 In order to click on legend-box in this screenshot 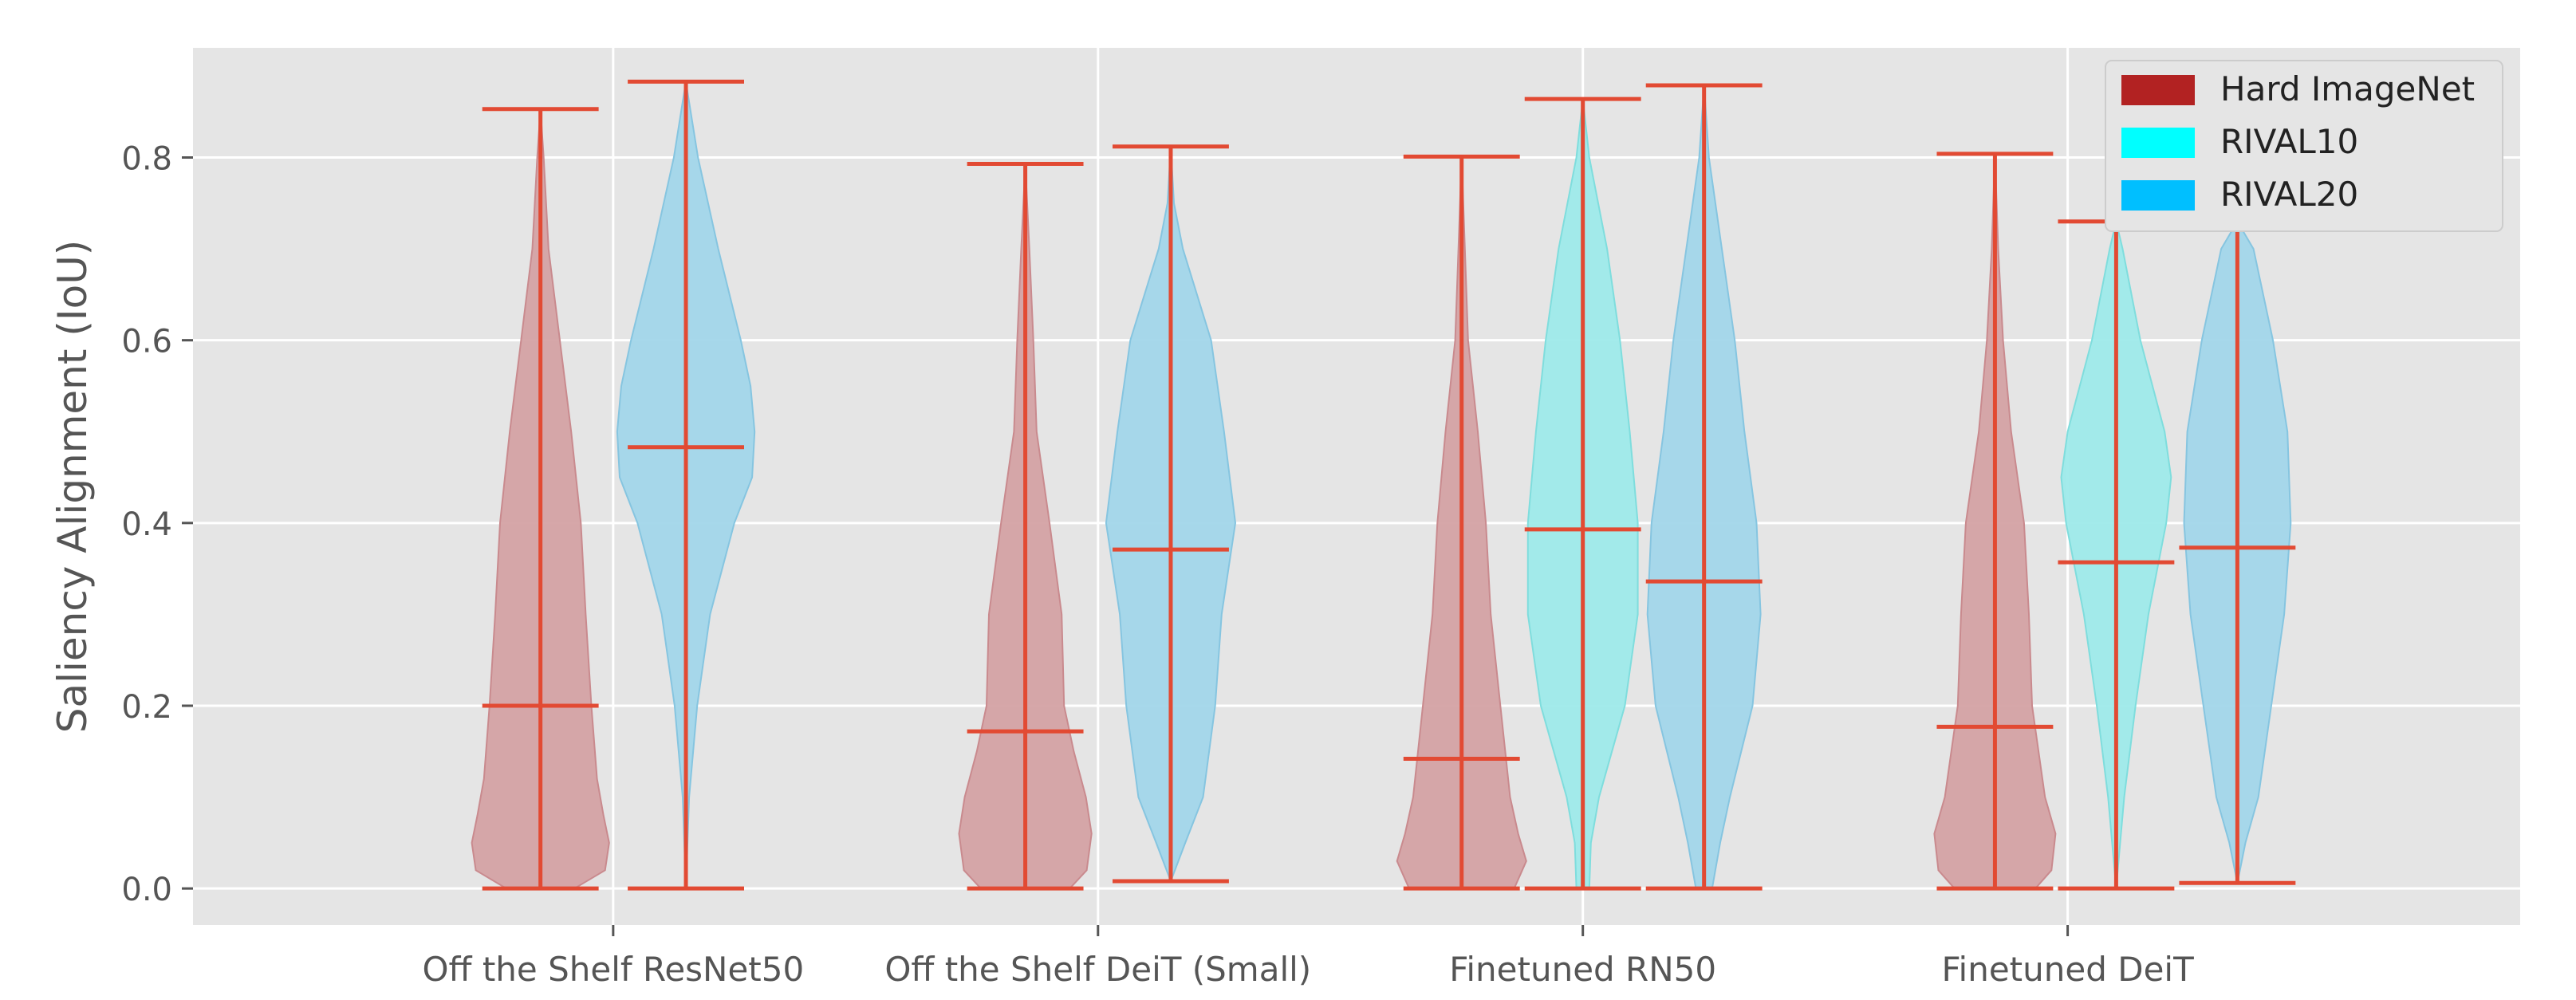, I will do `click(2304, 146)`.